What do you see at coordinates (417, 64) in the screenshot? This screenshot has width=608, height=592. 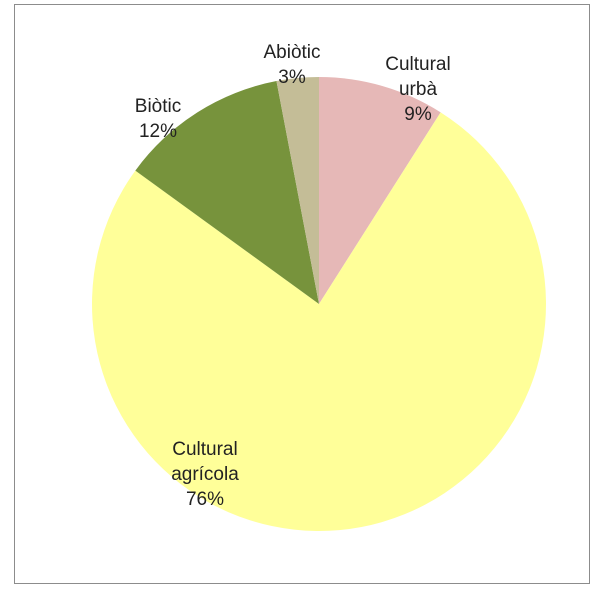 I see `pie-label-0-line-0: Cultural` at bounding box center [417, 64].